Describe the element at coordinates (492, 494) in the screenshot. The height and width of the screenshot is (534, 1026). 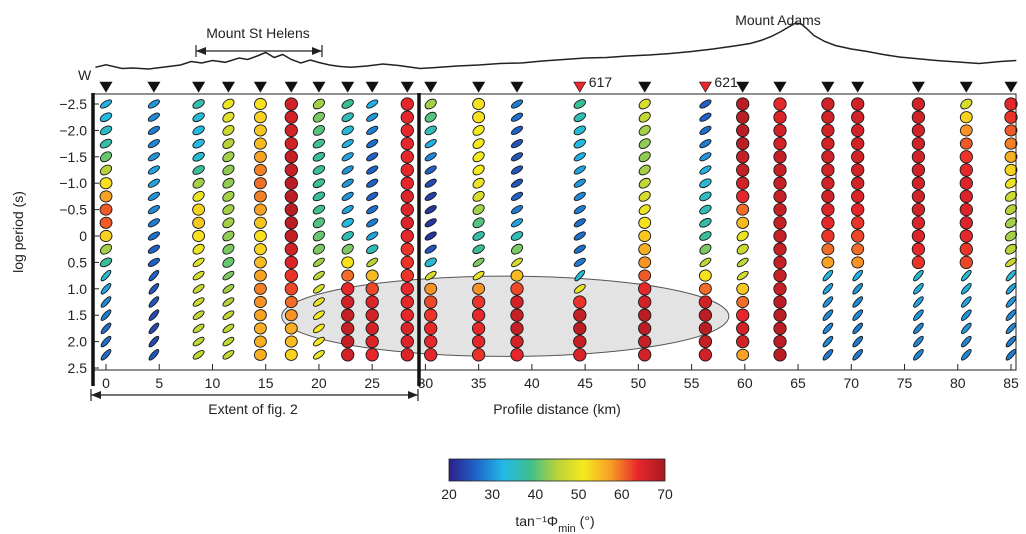
I see `colorbar-tick-label: 30` at that location.